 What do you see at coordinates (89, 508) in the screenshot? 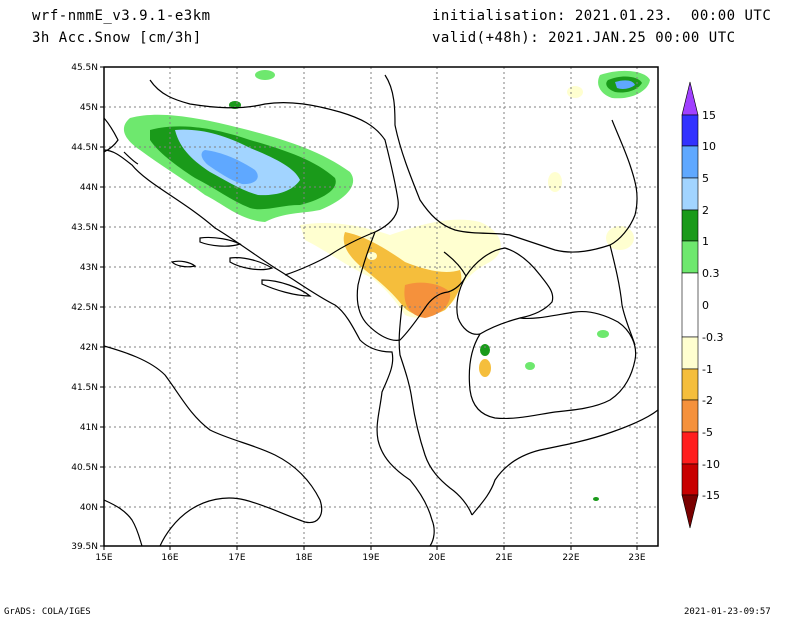
I see `lat-label: 40N` at bounding box center [89, 508].